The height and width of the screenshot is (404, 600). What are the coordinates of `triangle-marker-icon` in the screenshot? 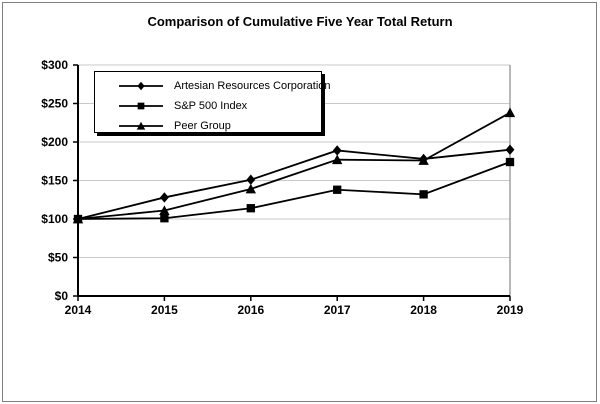 It's located at (141, 125).